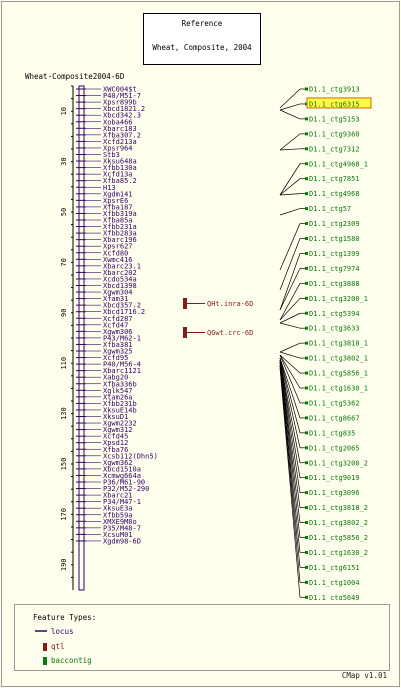  I want to click on marker-label: Xcfd213a, so click(120, 142).